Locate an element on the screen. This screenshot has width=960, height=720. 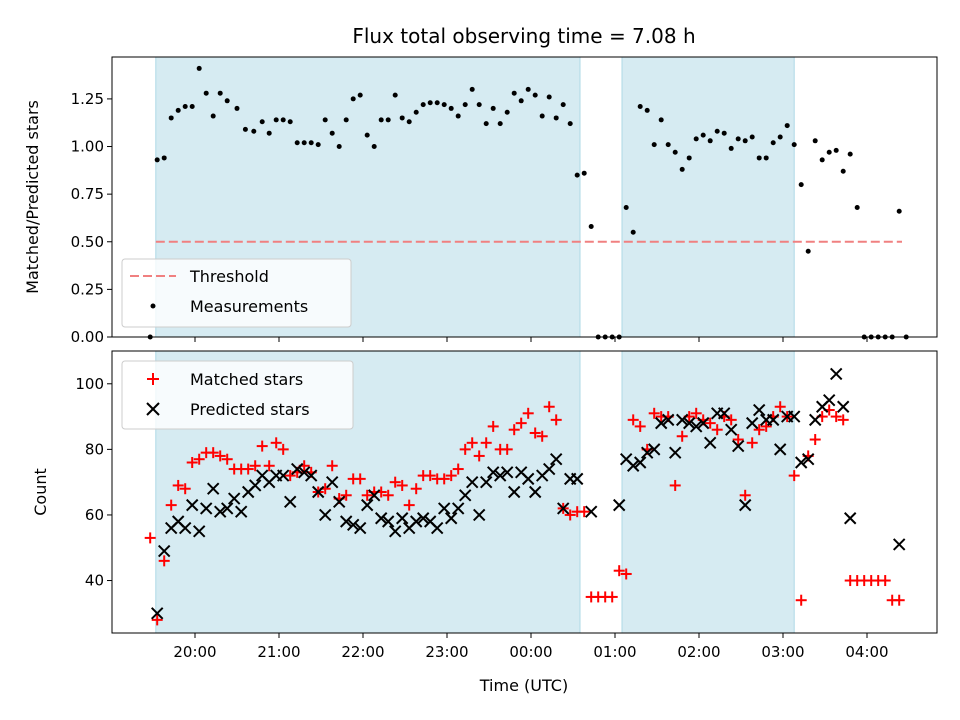
bottom-y-tick-label: 40 is located at coordinates (94, 581).